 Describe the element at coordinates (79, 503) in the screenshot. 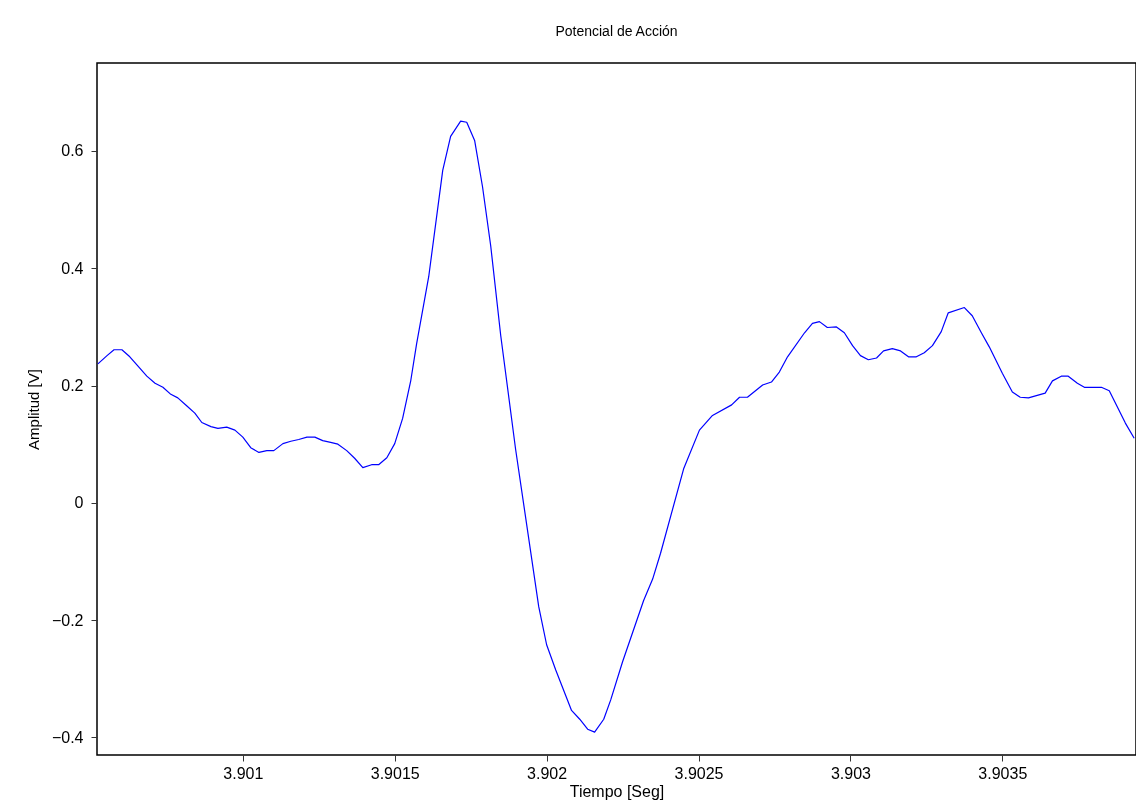

I see `y-tick-label: 0` at that location.